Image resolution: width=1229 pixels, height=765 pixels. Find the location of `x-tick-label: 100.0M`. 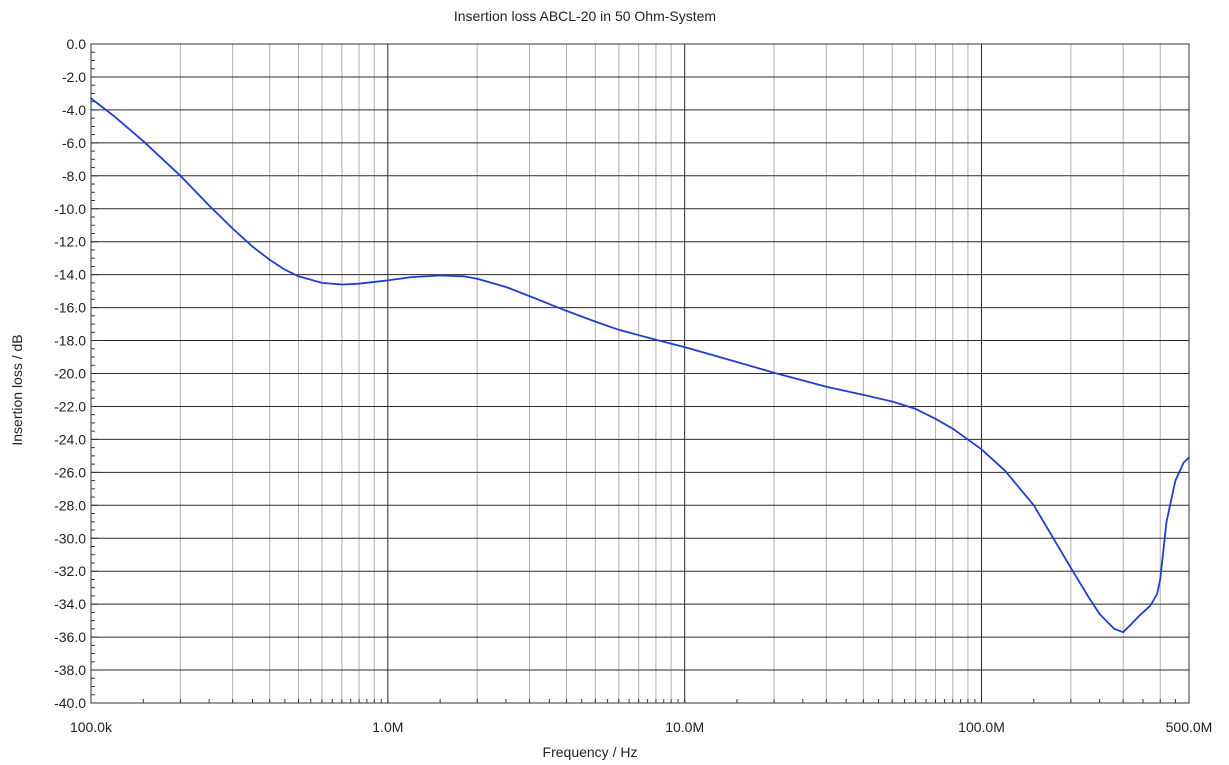

x-tick-label: 100.0M is located at coordinates (981, 727).